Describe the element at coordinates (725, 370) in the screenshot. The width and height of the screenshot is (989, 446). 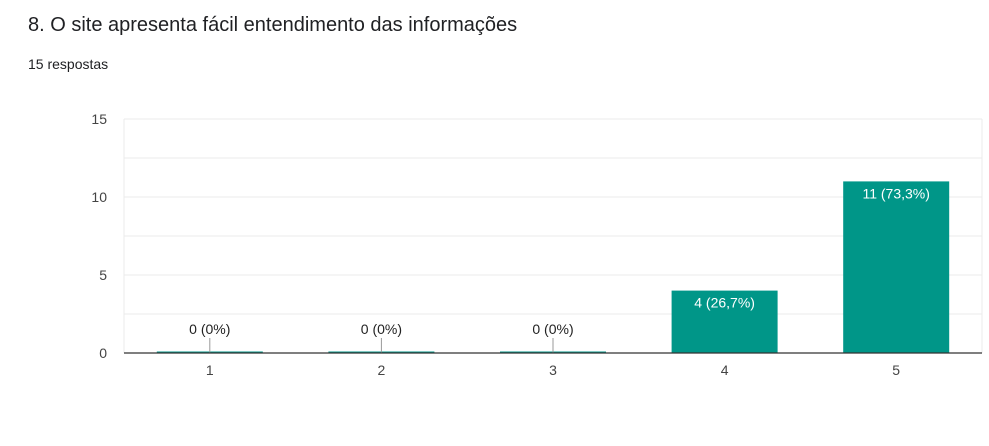
I see `x-tick-label: 4` at that location.